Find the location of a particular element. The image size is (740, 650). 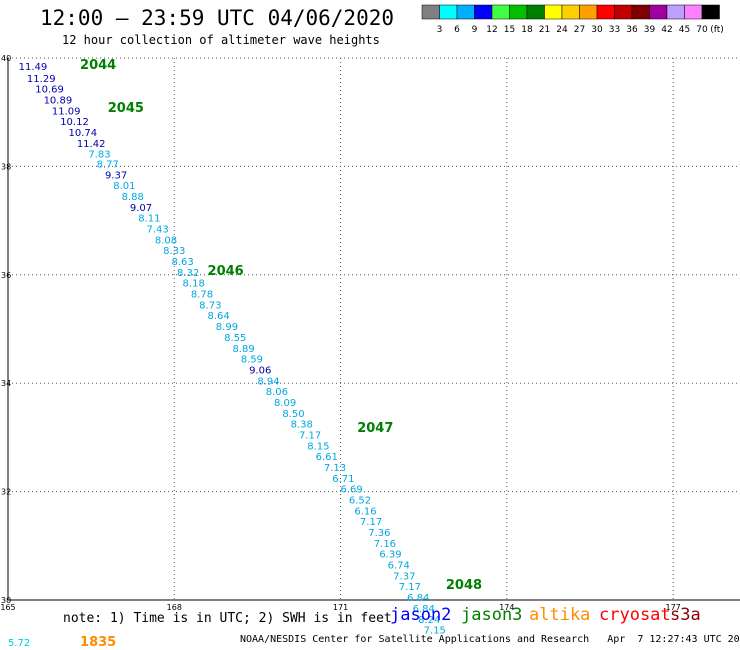

satellite-cryosat: cryosat is located at coordinates (635, 615).